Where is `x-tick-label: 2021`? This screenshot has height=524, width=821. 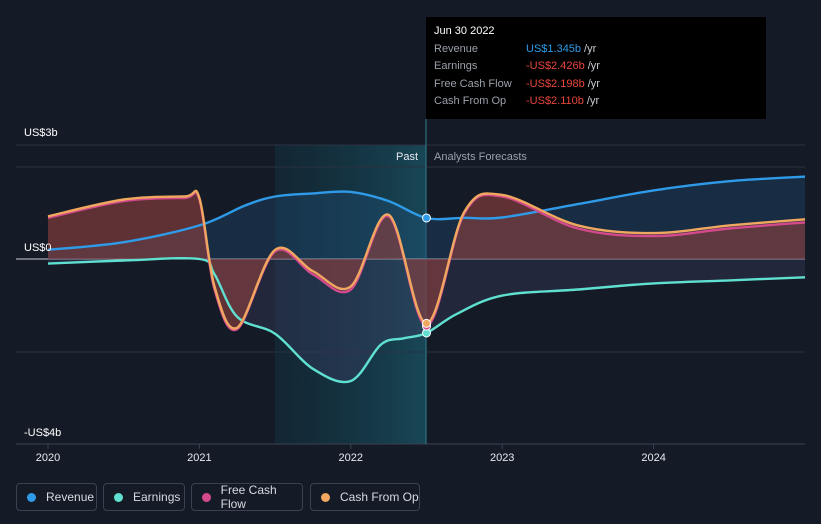
x-tick-label: 2021 is located at coordinates (199, 458).